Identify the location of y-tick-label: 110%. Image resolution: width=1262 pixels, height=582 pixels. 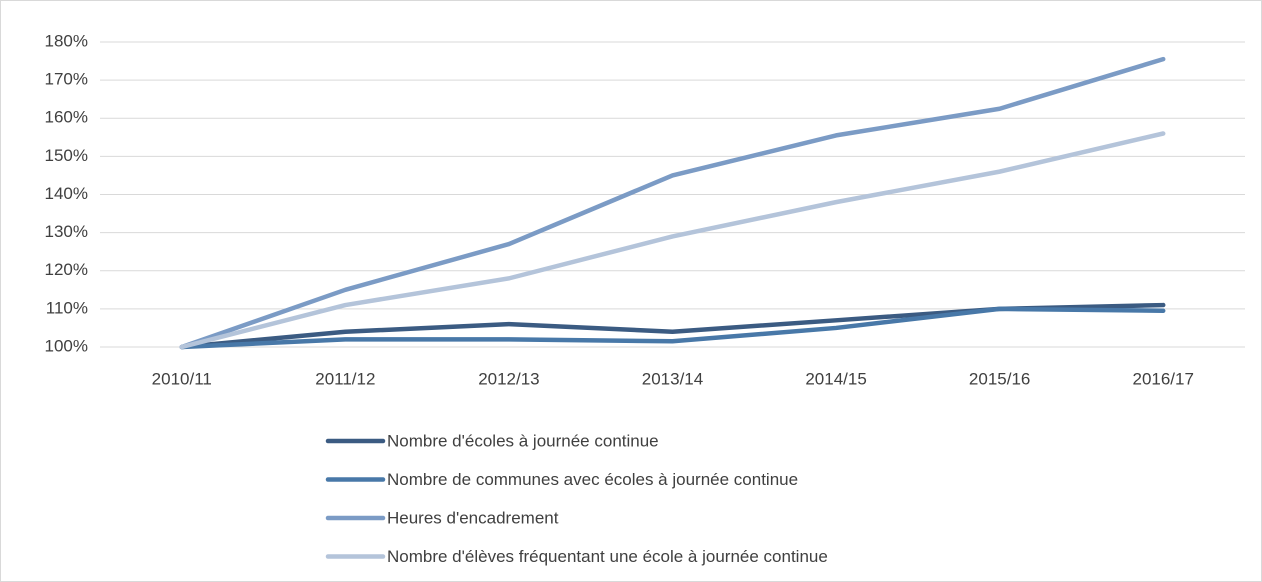
(67, 307).